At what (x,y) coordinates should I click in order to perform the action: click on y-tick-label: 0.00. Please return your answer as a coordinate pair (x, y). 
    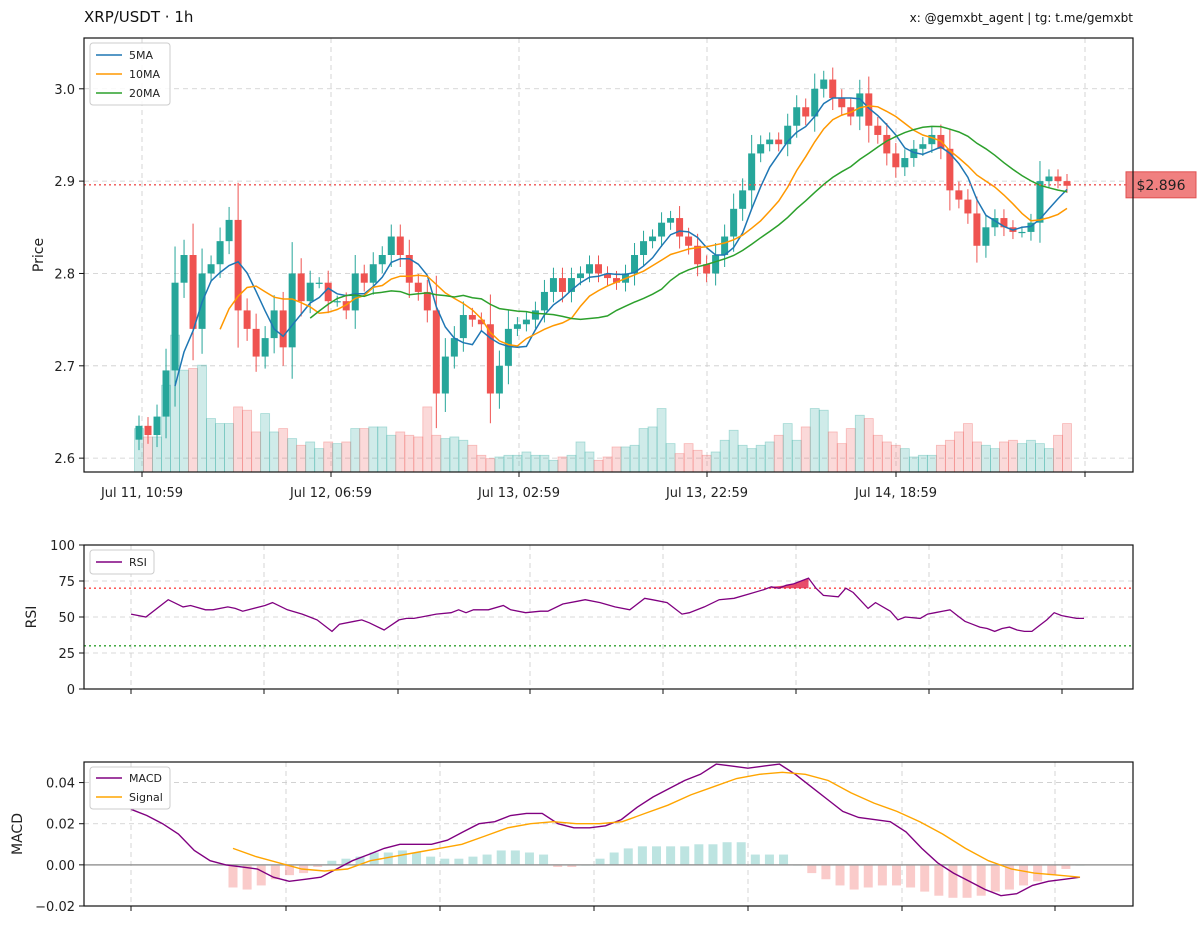
    Looking at the image, I should click on (60, 866).